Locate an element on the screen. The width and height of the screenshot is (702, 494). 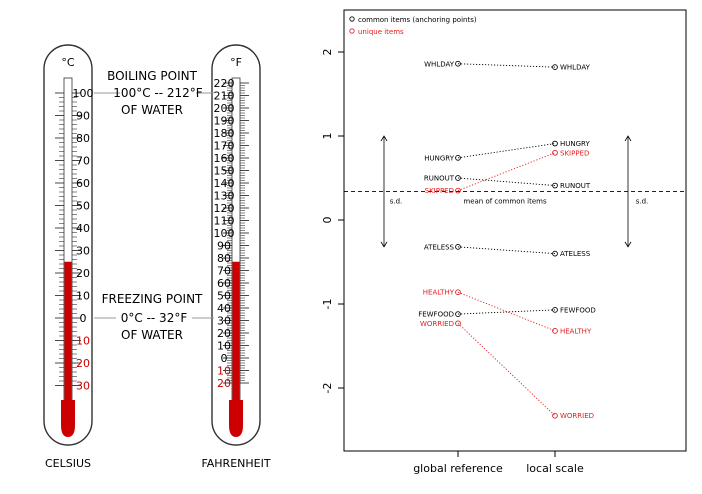
common-item-label-local: ATELESS is located at coordinates (575, 254).